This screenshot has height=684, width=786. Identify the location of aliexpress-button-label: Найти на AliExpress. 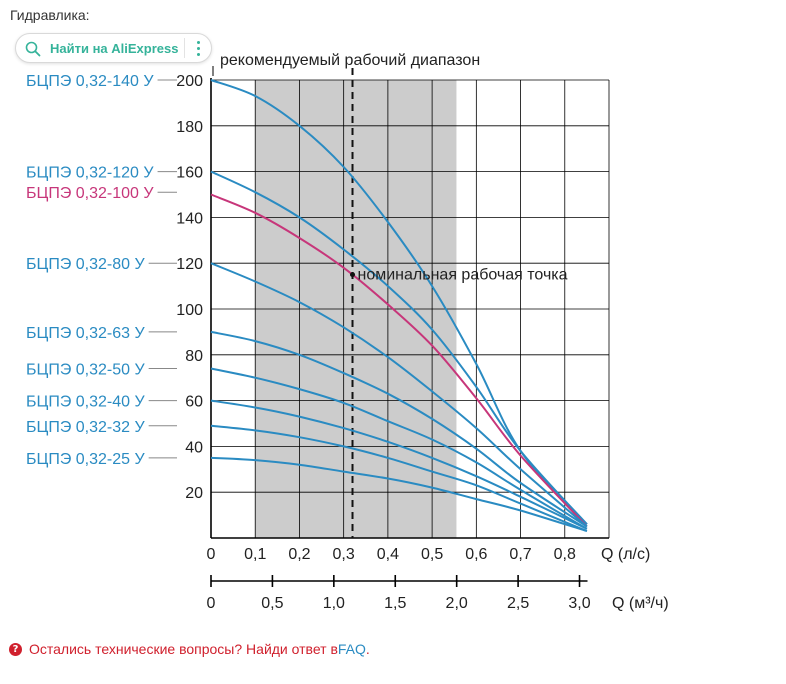
(114, 48).